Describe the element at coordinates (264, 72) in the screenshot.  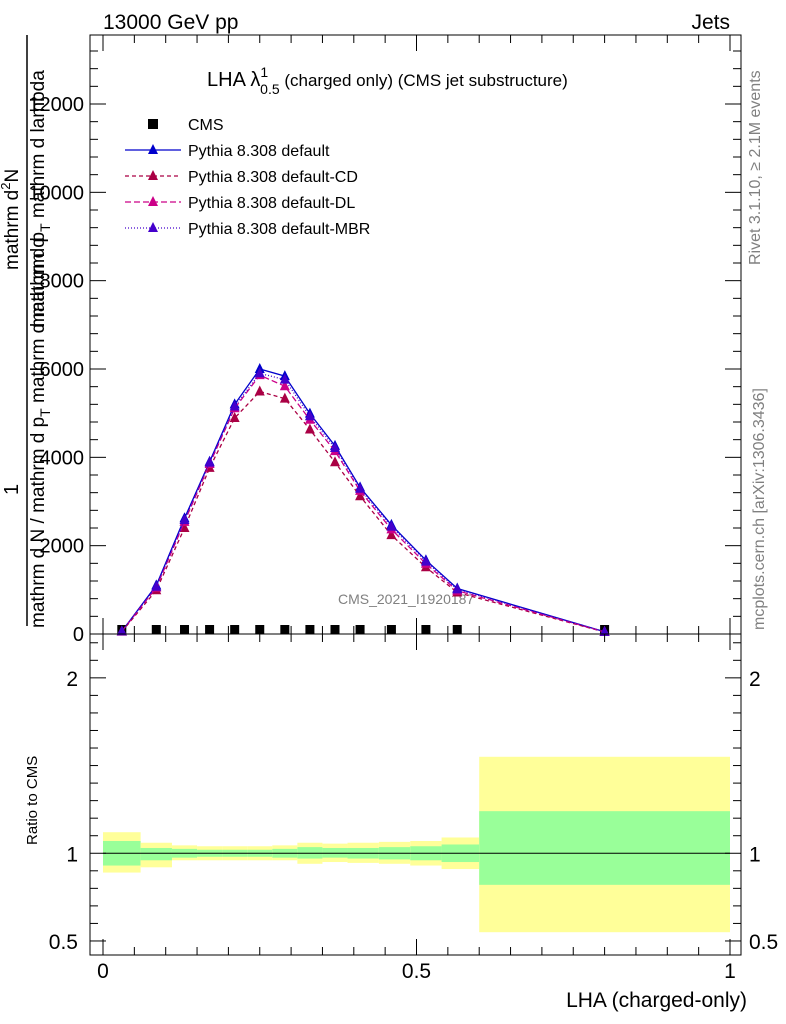
I see `title-superscript: 1` at that location.